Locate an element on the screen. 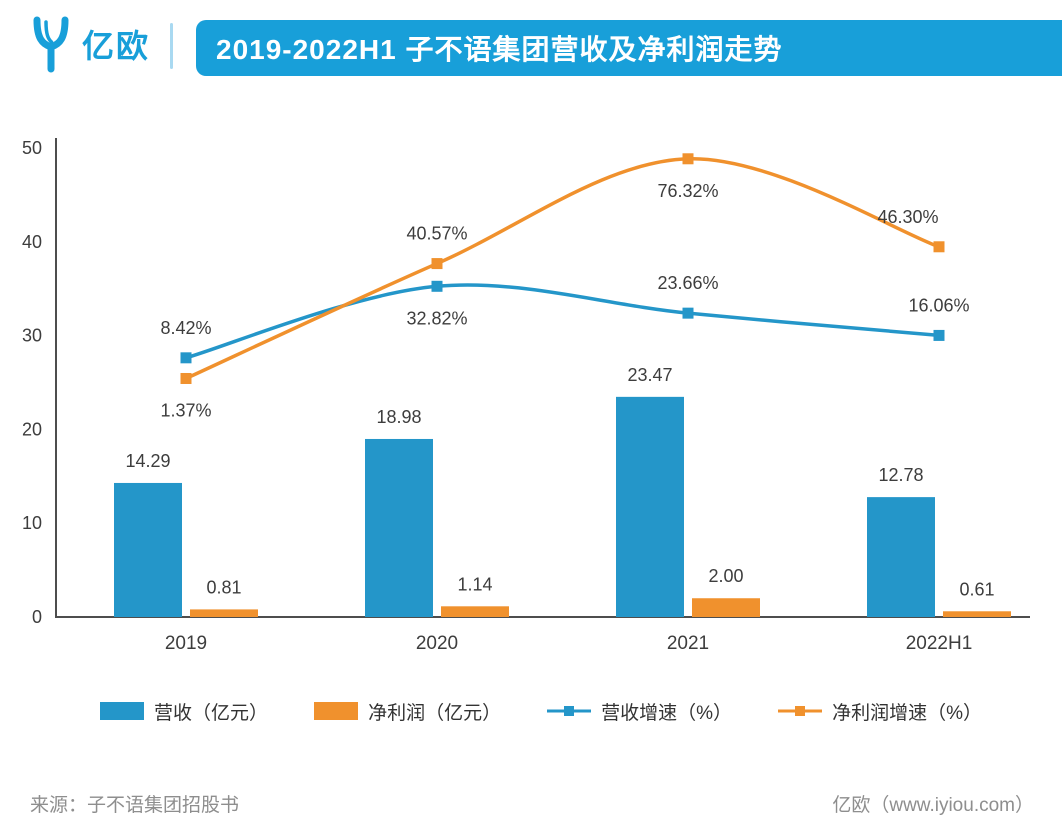 This screenshot has height=835, width=1062. y-tick-label: 50 is located at coordinates (32, 148).